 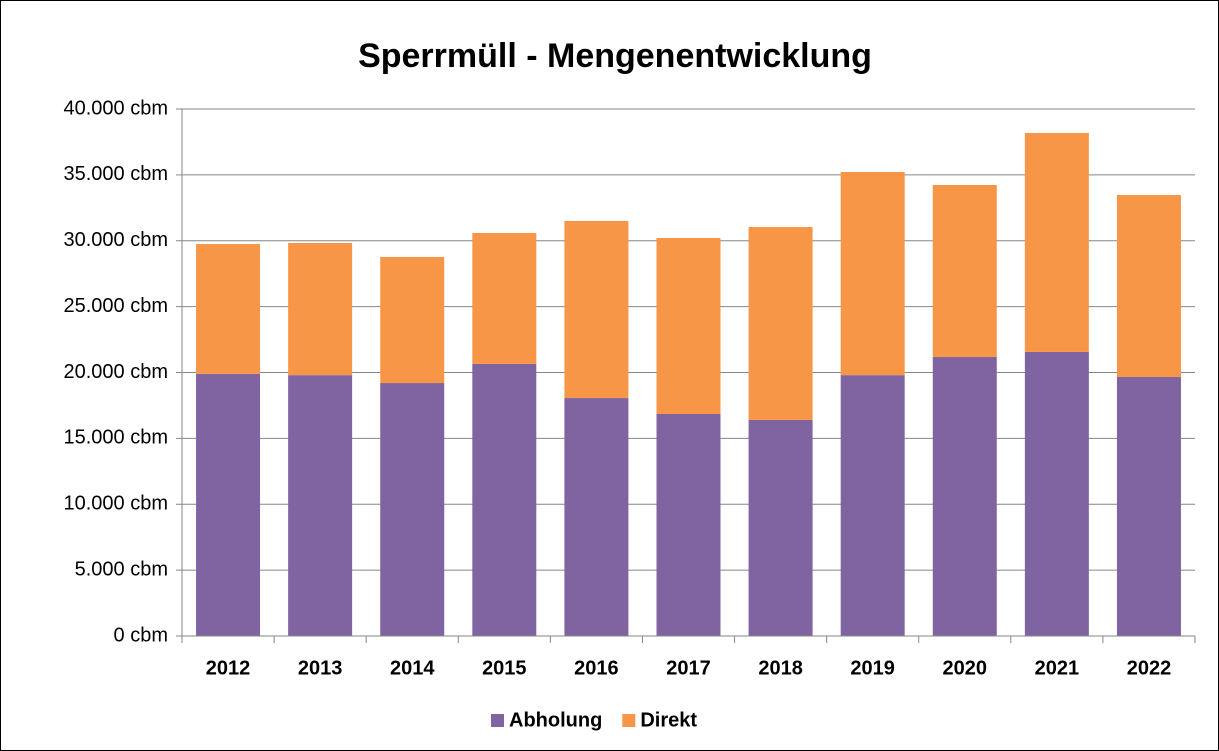 What do you see at coordinates (872, 668) in the screenshot?
I see `x-tick-label: 2019` at bounding box center [872, 668].